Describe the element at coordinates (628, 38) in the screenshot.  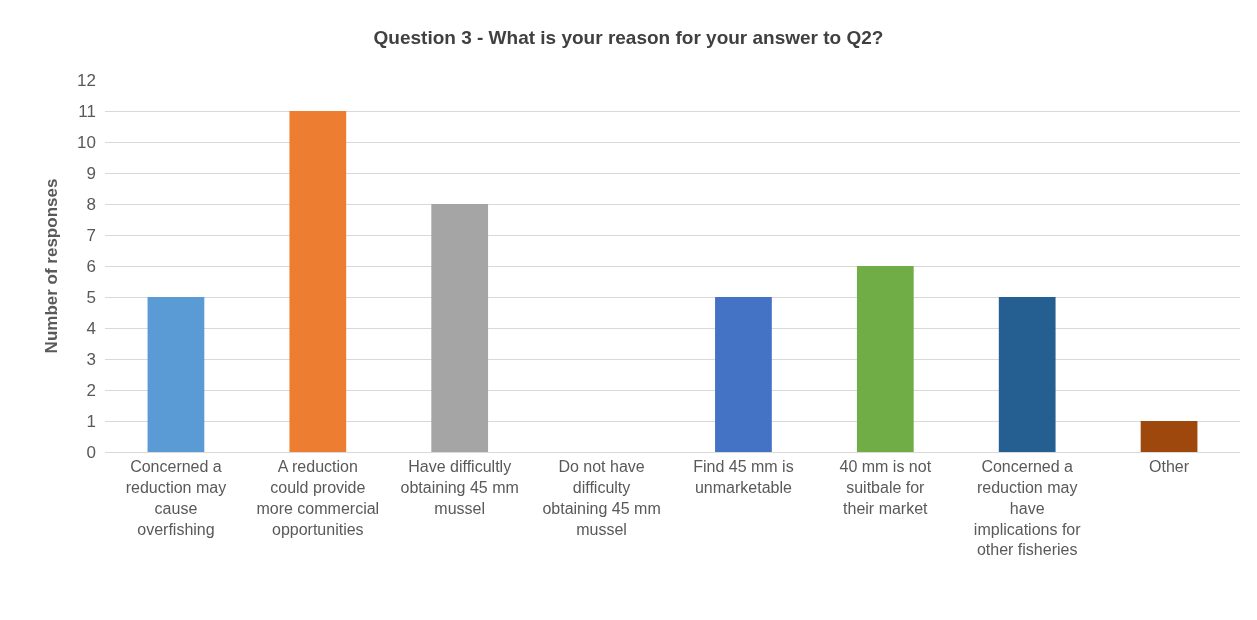
I see `chart-title: Question 3 - What is your reason for your answer to Q2?` at that location.